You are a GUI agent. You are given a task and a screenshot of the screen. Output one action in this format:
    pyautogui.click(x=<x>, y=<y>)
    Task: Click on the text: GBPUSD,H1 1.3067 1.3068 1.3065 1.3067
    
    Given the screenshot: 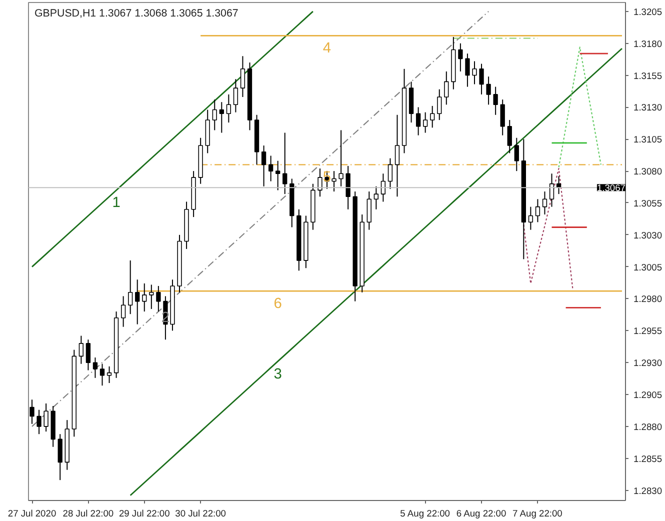 What is the action you would take?
    pyautogui.click(x=136, y=14)
    